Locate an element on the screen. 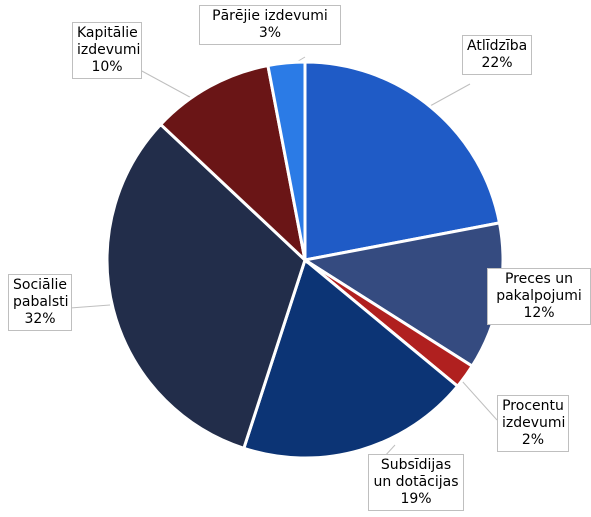  data-label: Preces un pakalpojumi 12% is located at coordinates (539, 296).